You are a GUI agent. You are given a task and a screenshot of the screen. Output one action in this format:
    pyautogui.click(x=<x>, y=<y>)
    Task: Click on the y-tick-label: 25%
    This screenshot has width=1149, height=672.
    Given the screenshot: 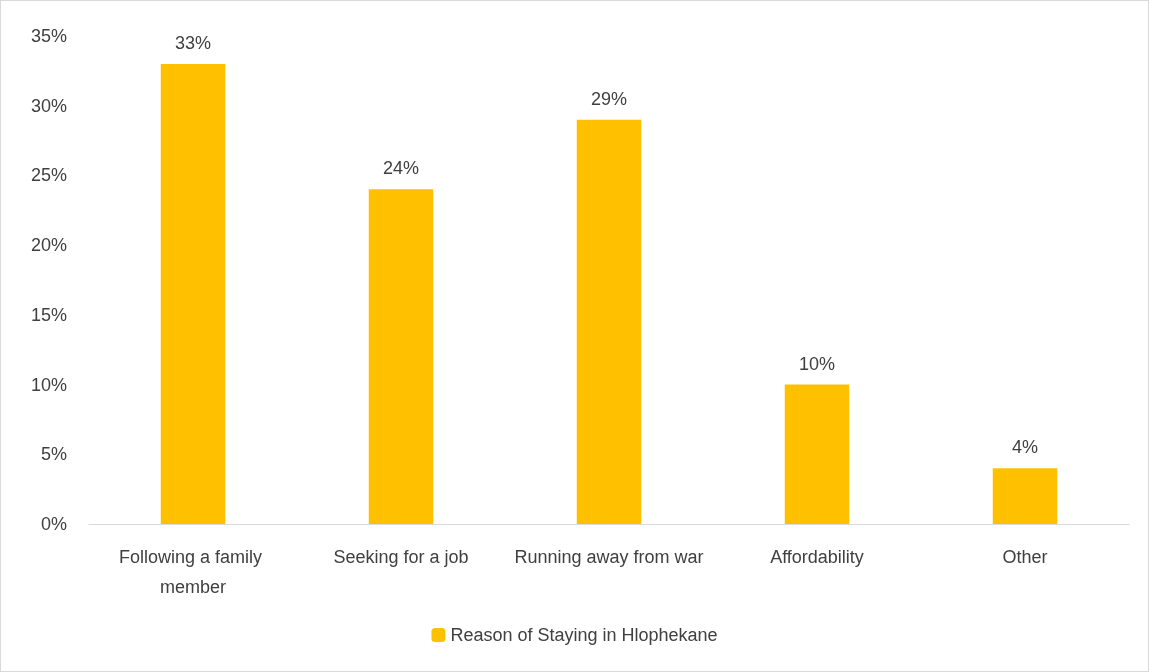 What is the action you would take?
    pyautogui.click(x=48, y=175)
    